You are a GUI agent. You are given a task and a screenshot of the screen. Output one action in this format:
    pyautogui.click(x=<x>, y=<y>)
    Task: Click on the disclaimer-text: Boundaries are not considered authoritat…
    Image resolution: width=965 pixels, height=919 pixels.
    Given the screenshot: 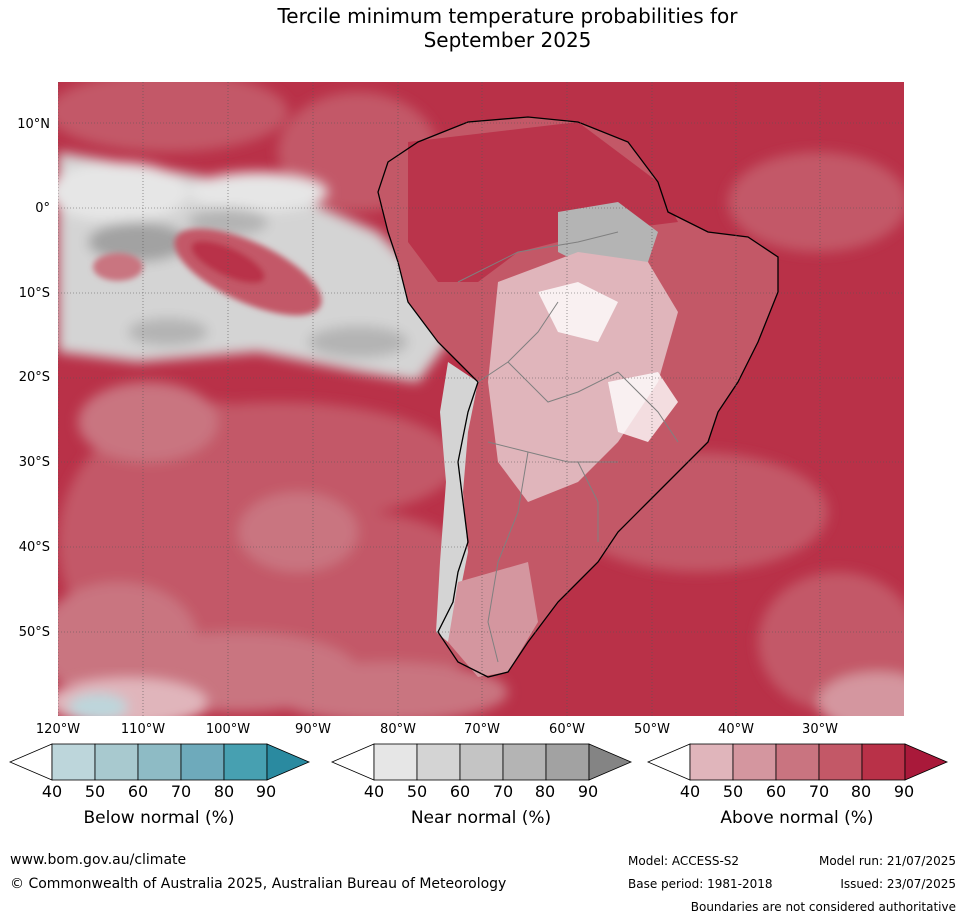 What is the action you would take?
    pyautogui.click(x=823, y=907)
    